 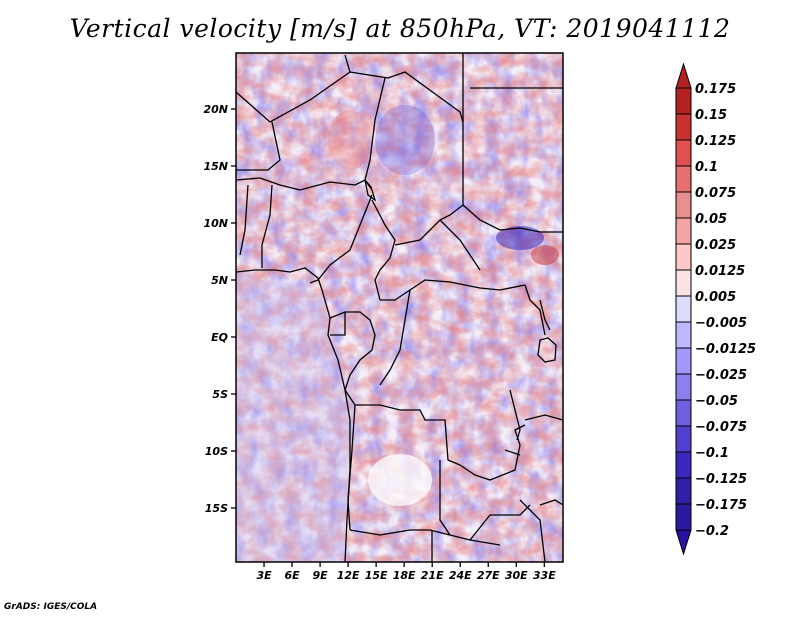 I want to click on x-tick-label: 18E, so click(x=404, y=575).